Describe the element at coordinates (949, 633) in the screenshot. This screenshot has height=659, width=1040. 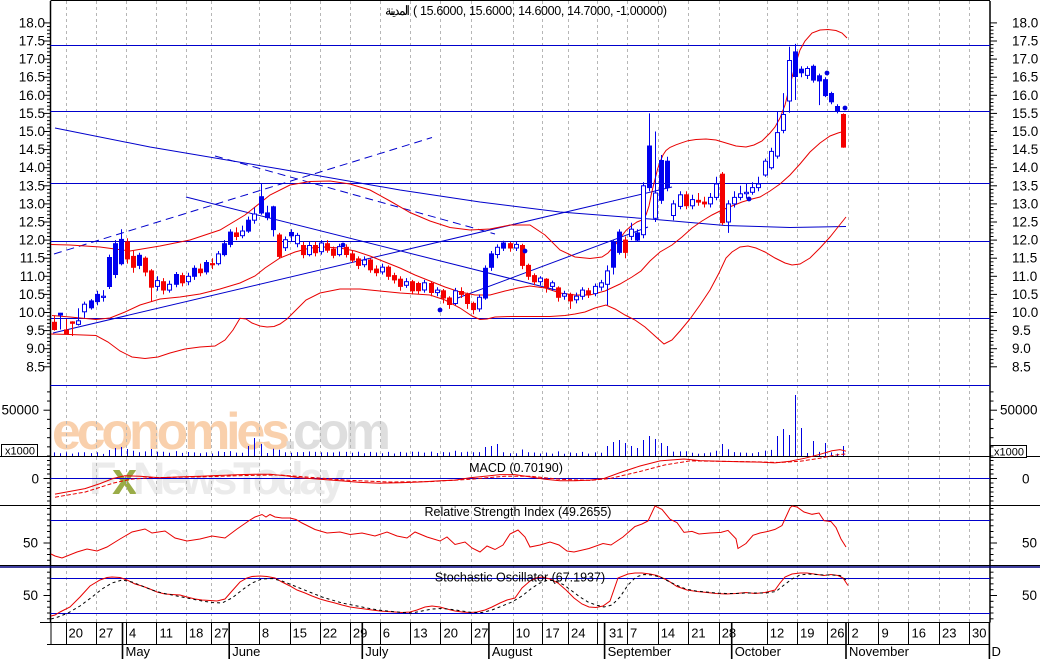
I see `svg-text: 23` at that location.